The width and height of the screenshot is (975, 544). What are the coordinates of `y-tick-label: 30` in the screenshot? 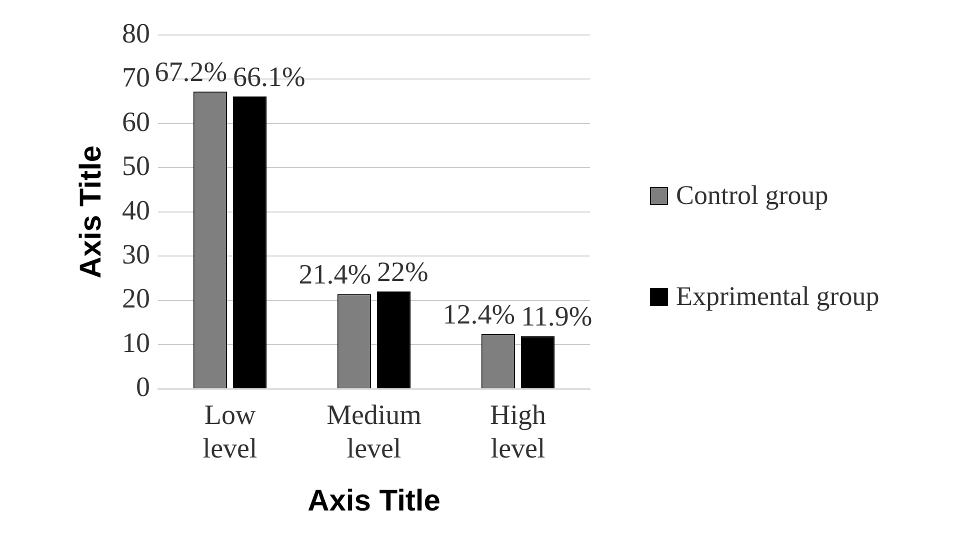 It's located at (136, 254).